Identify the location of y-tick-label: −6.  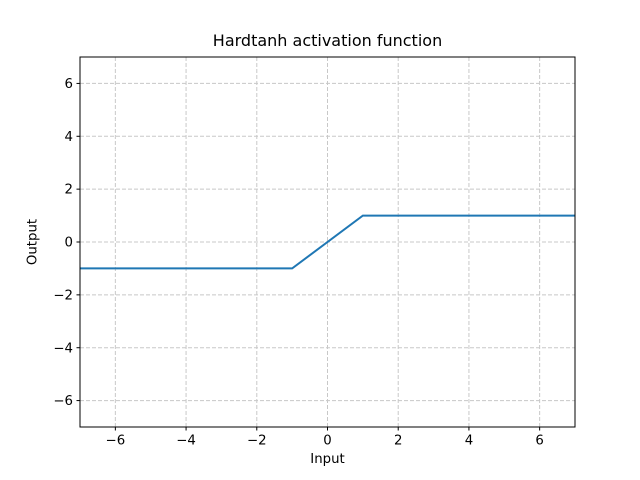
(63, 401).